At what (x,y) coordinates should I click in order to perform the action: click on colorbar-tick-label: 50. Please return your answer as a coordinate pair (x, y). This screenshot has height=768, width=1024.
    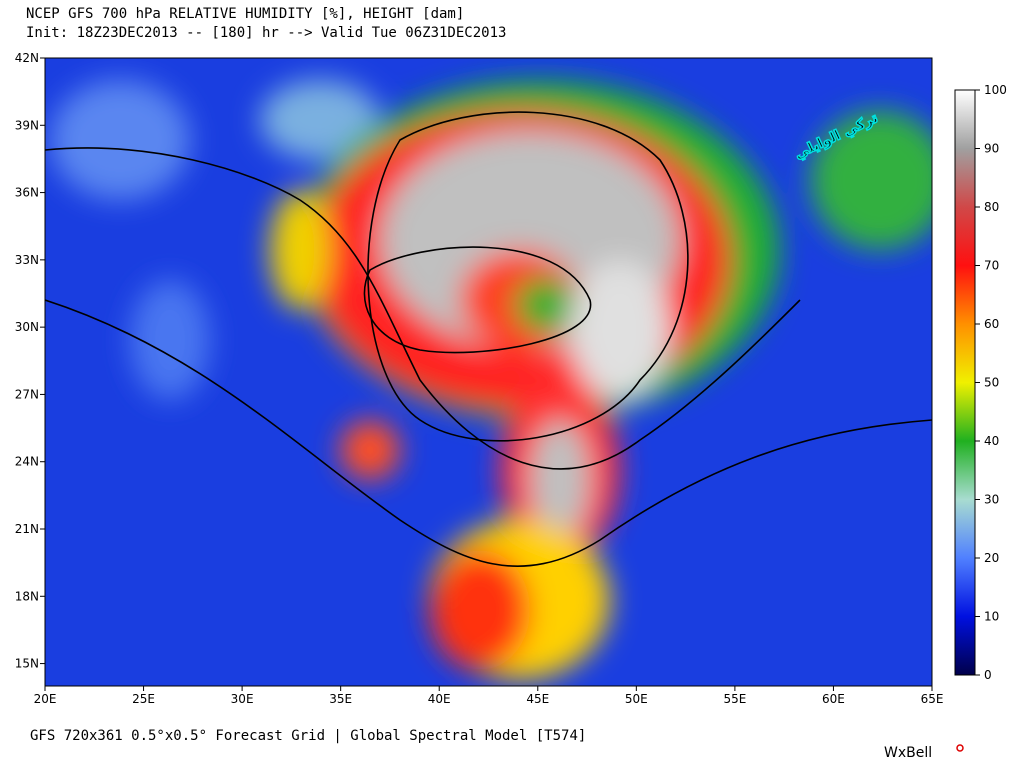
    Looking at the image, I should click on (991, 383).